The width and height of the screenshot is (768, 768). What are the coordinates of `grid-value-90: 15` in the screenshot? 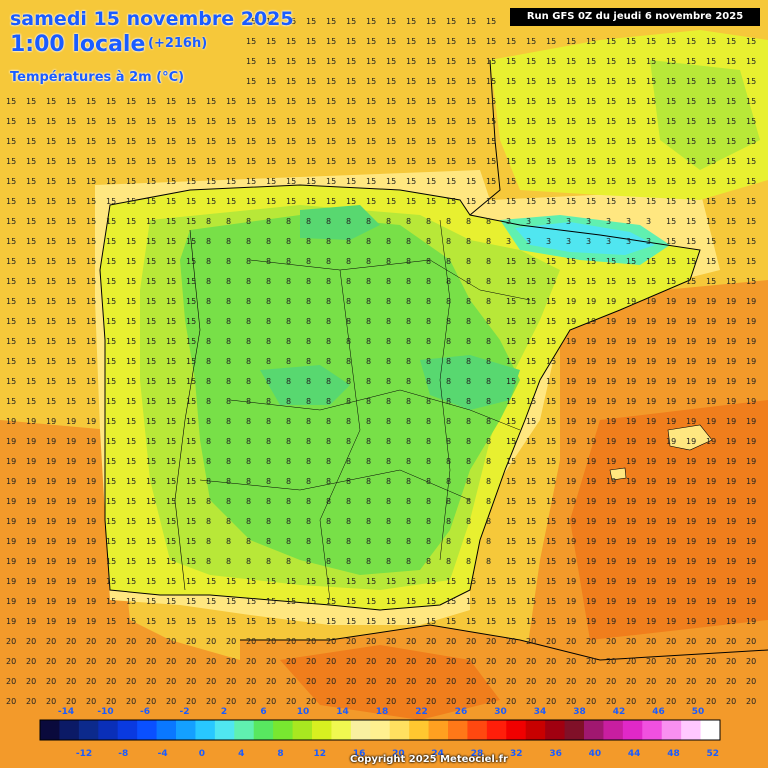 It's located at (751, 81).